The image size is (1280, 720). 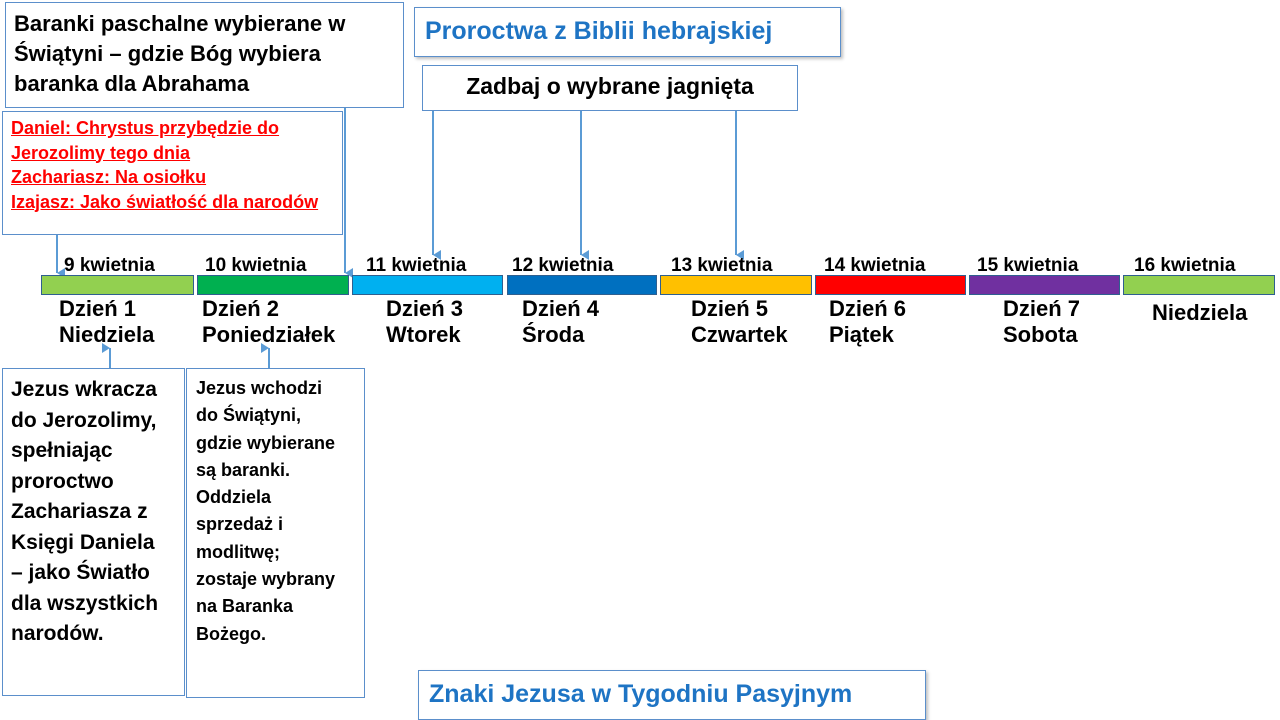 What do you see at coordinates (722, 265) in the screenshot?
I see `timeline-date-5: 13 kwietnia` at bounding box center [722, 265].